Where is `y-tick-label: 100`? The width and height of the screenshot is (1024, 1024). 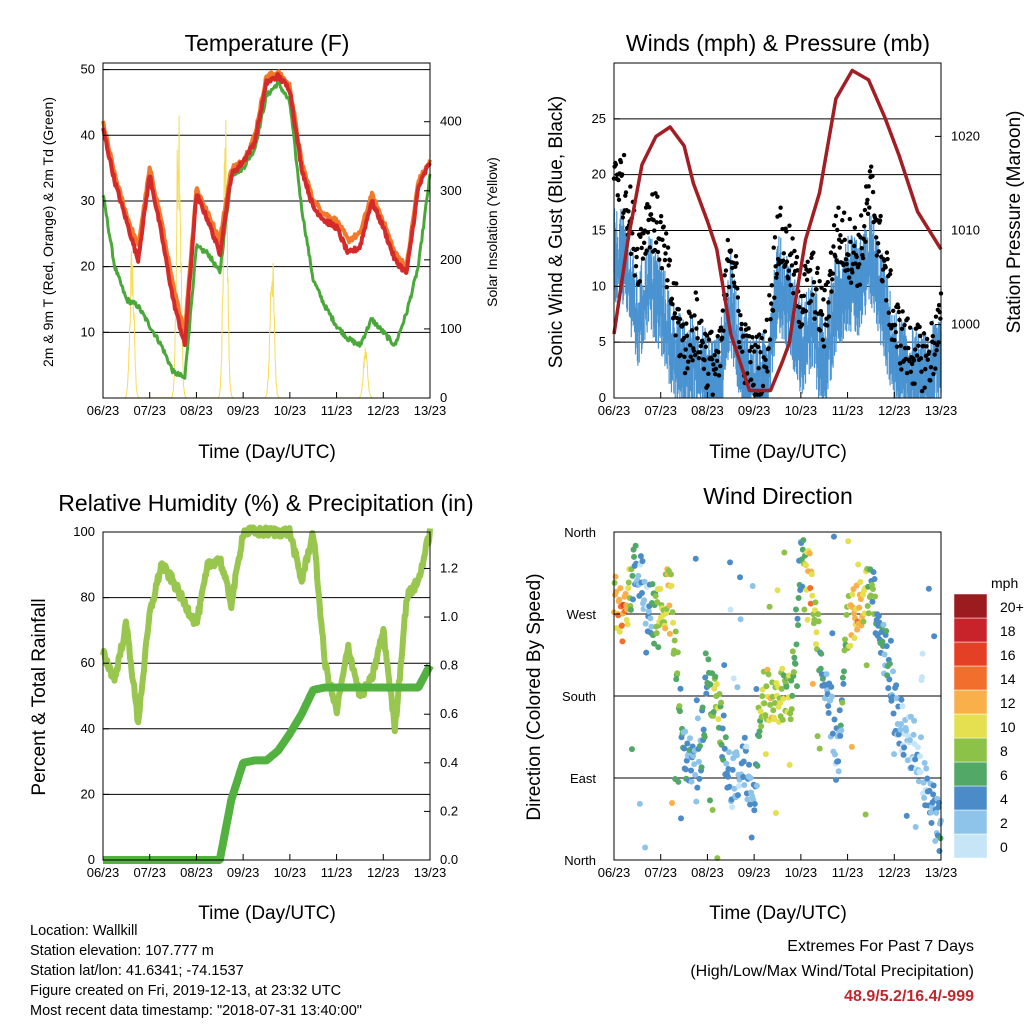
y-tick-label: 100 is located at coordinates (84, 531).